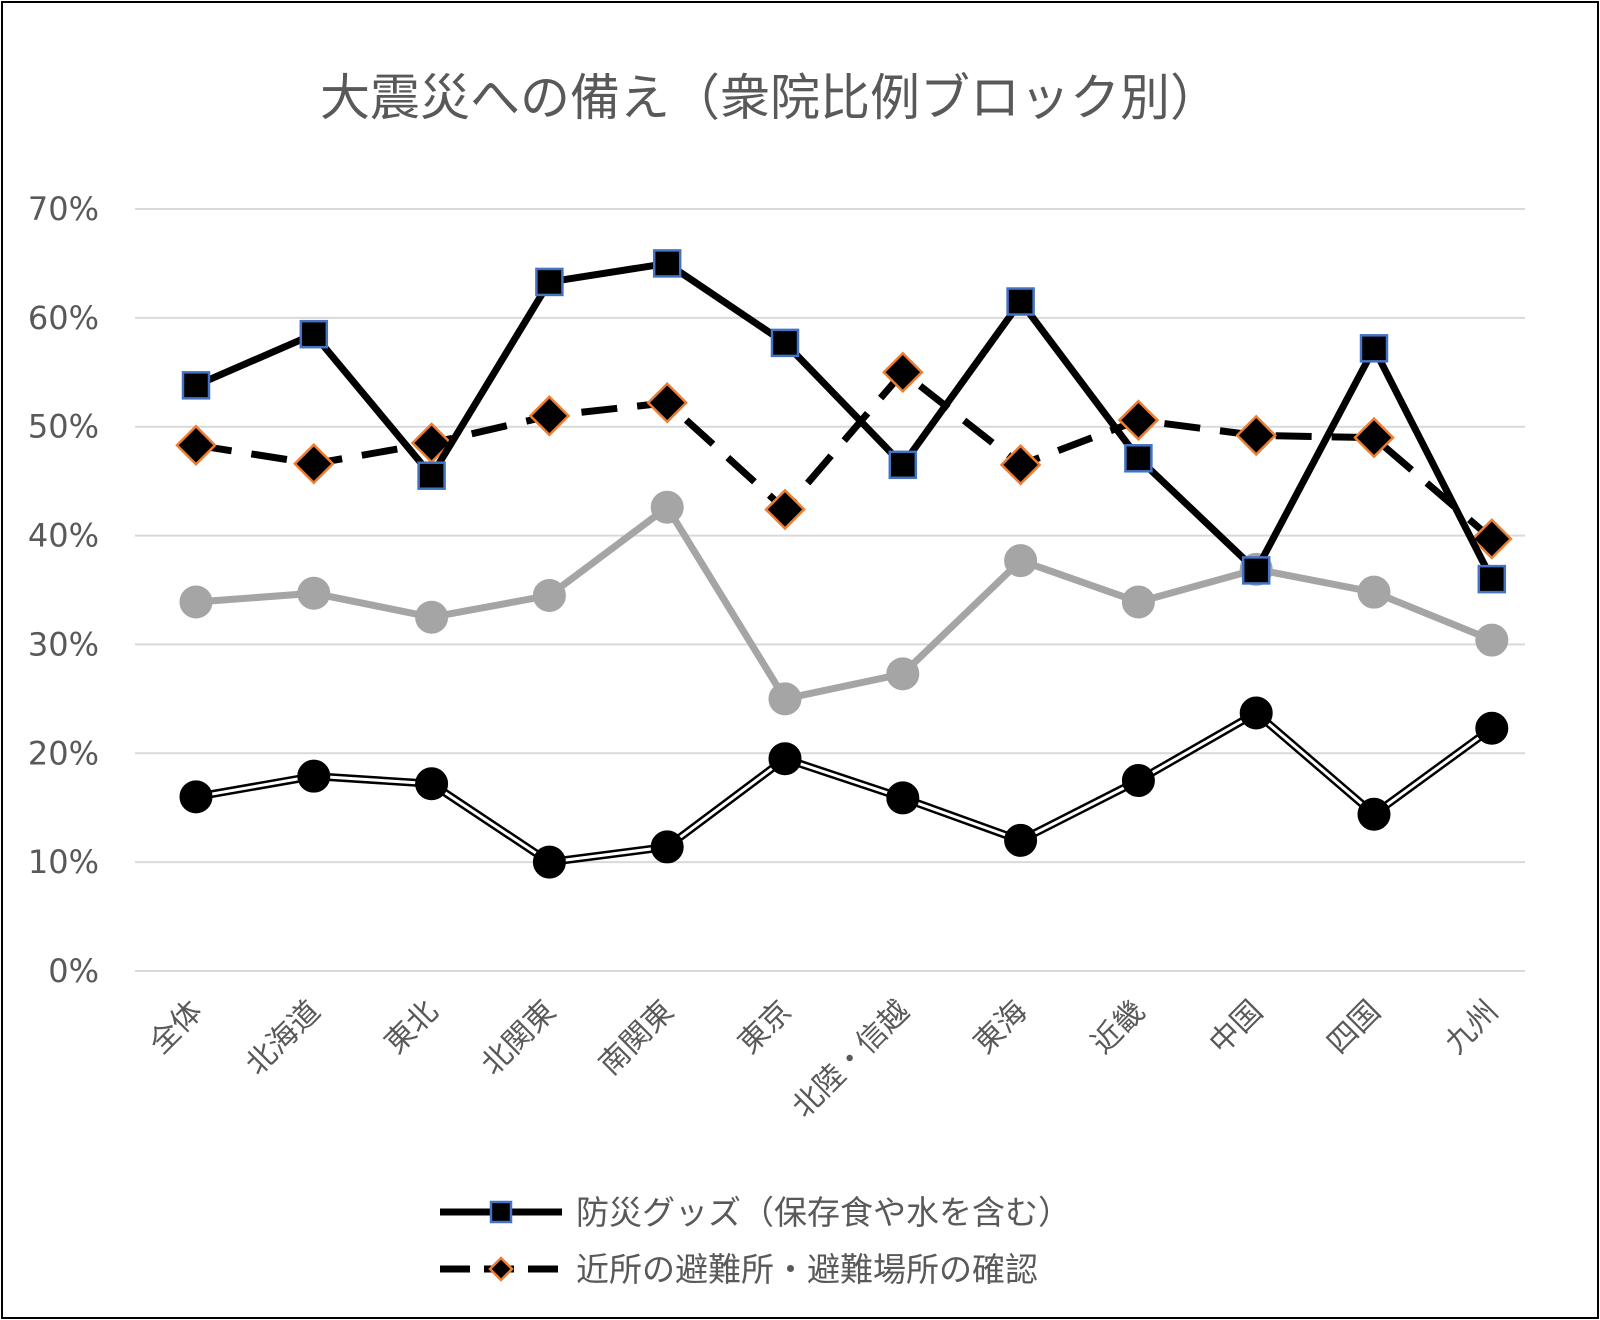 The height and width of the screenshot is (1320, 1600). What do you see at coordinates (770, 98) in the screenshot?
I see `chart-title: 大震災への備え（衆院比例ブロック別）` at bounding box center [770, 98].